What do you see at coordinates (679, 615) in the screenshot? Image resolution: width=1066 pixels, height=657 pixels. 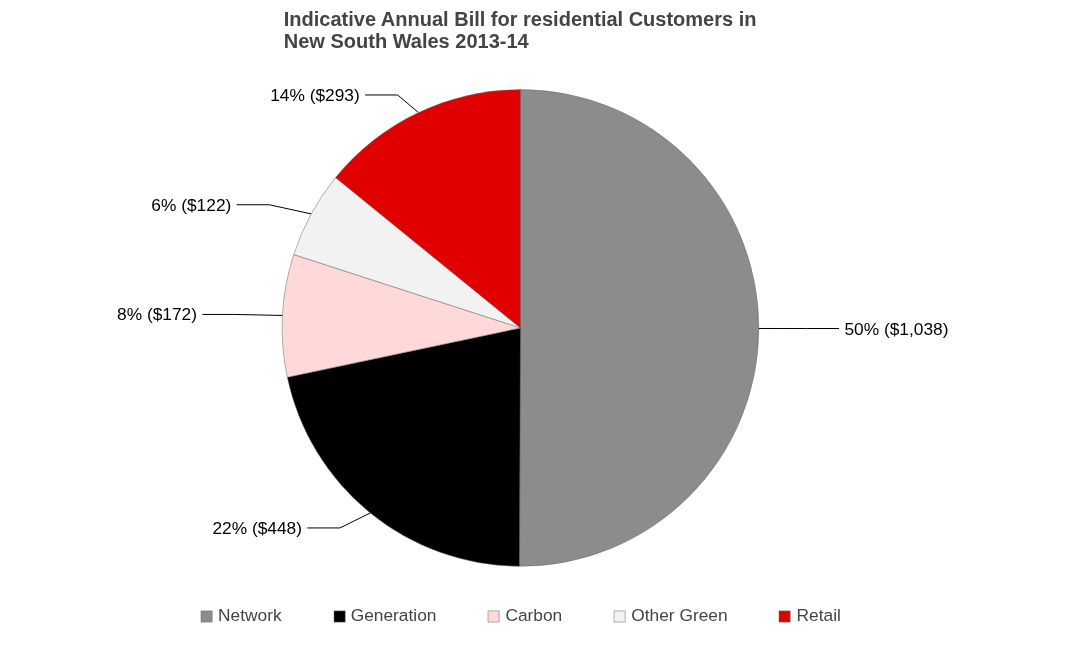 I see `legend-label: Other Green` at bounding box center [679, 615].